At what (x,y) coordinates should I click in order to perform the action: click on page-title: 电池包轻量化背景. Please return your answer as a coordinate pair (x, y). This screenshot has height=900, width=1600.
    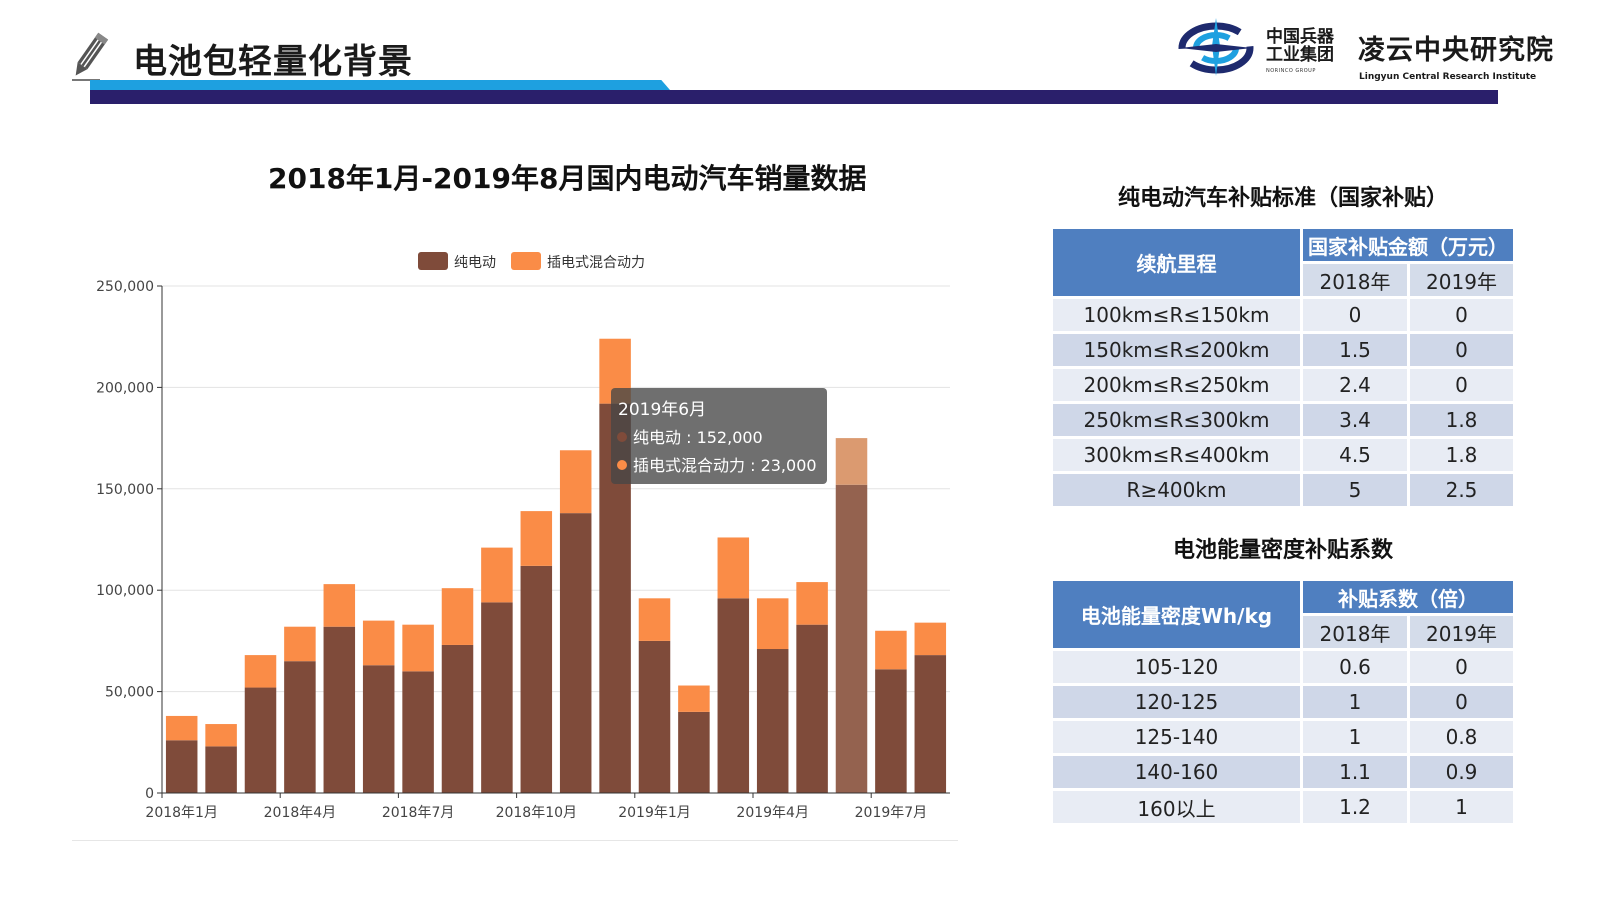
    Looking at the image, I should click on (273, 62).